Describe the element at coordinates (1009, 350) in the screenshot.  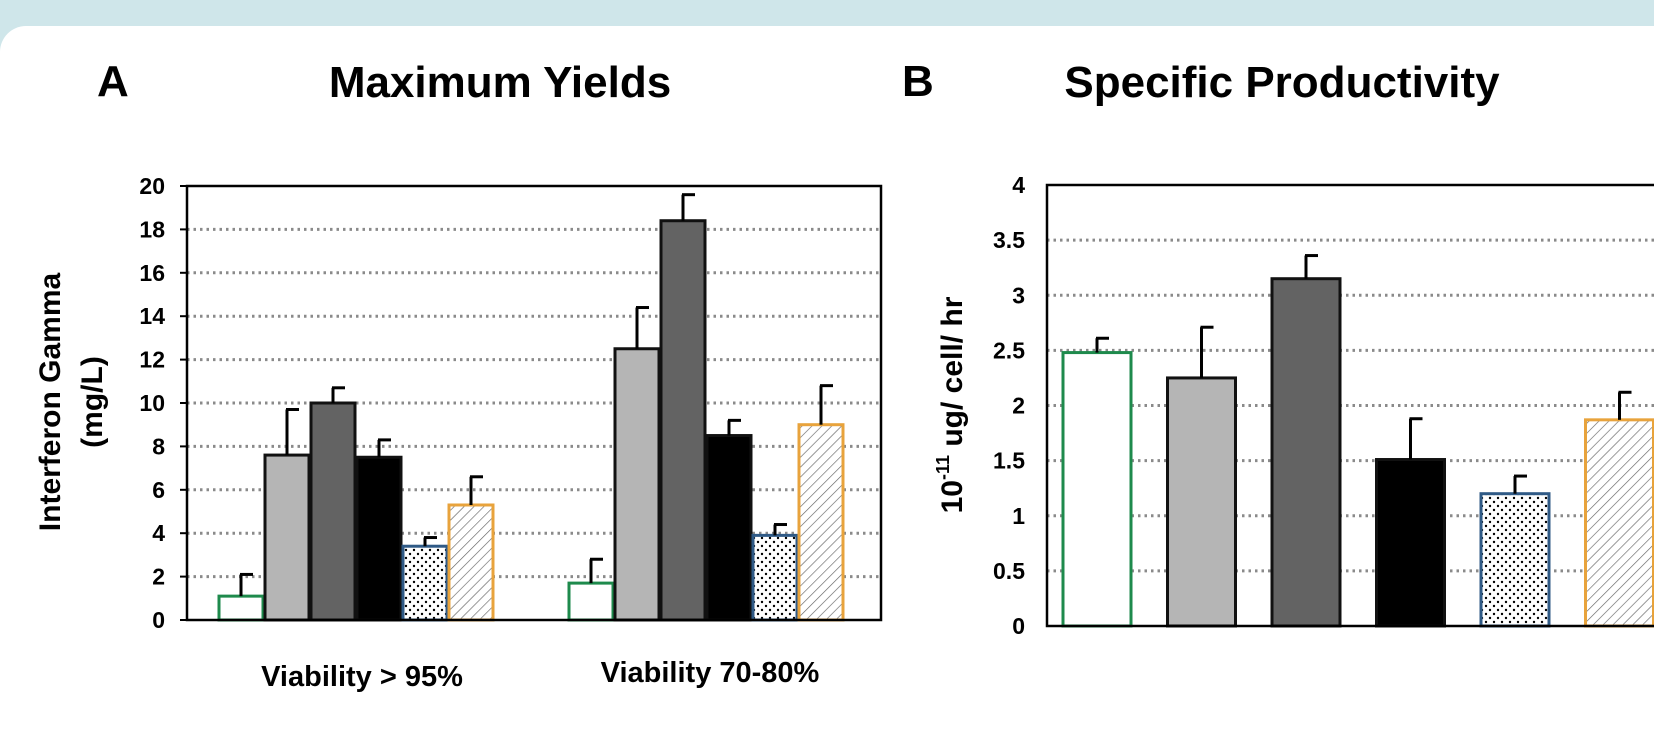
I see `y-tick-label: 2.5` at that location.